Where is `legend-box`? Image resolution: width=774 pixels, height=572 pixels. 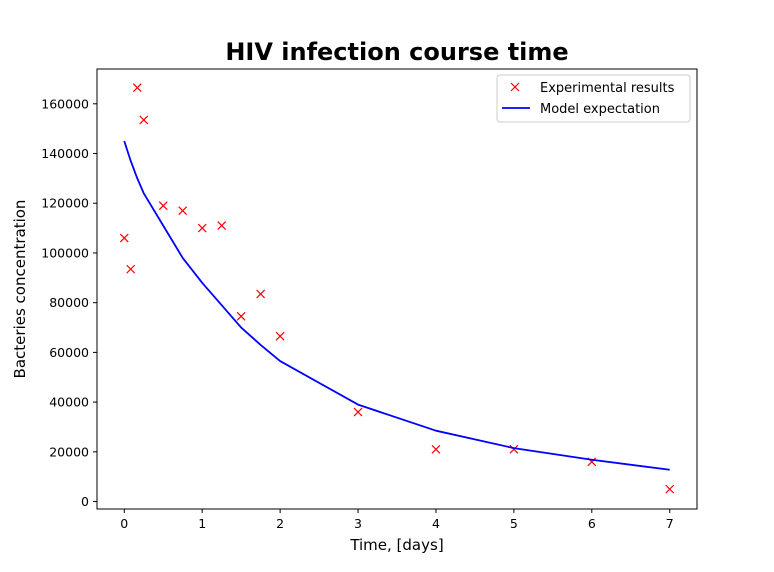 legend-box is located at coordinates (593, 98).